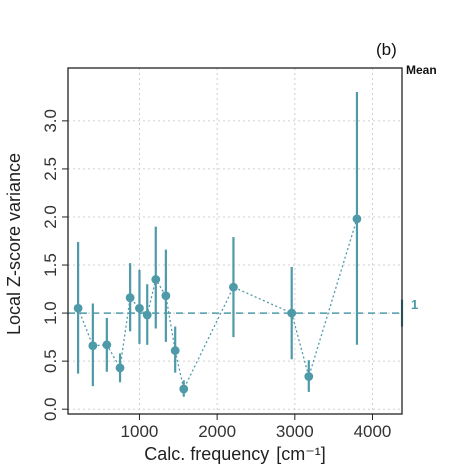 Image resolution: width=471 pixels, height=471 pixels. I want to click on y-tick-label: 3.0, so click(50, 121).